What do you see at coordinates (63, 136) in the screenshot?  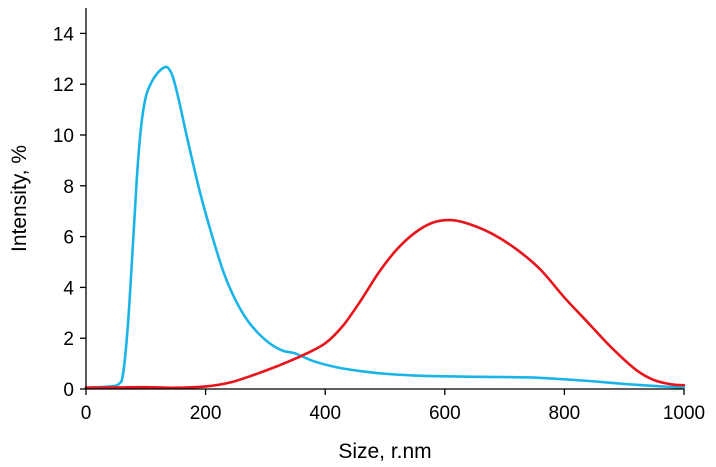 I see `y-tick-label: 10` at bounding box center [63, 136].